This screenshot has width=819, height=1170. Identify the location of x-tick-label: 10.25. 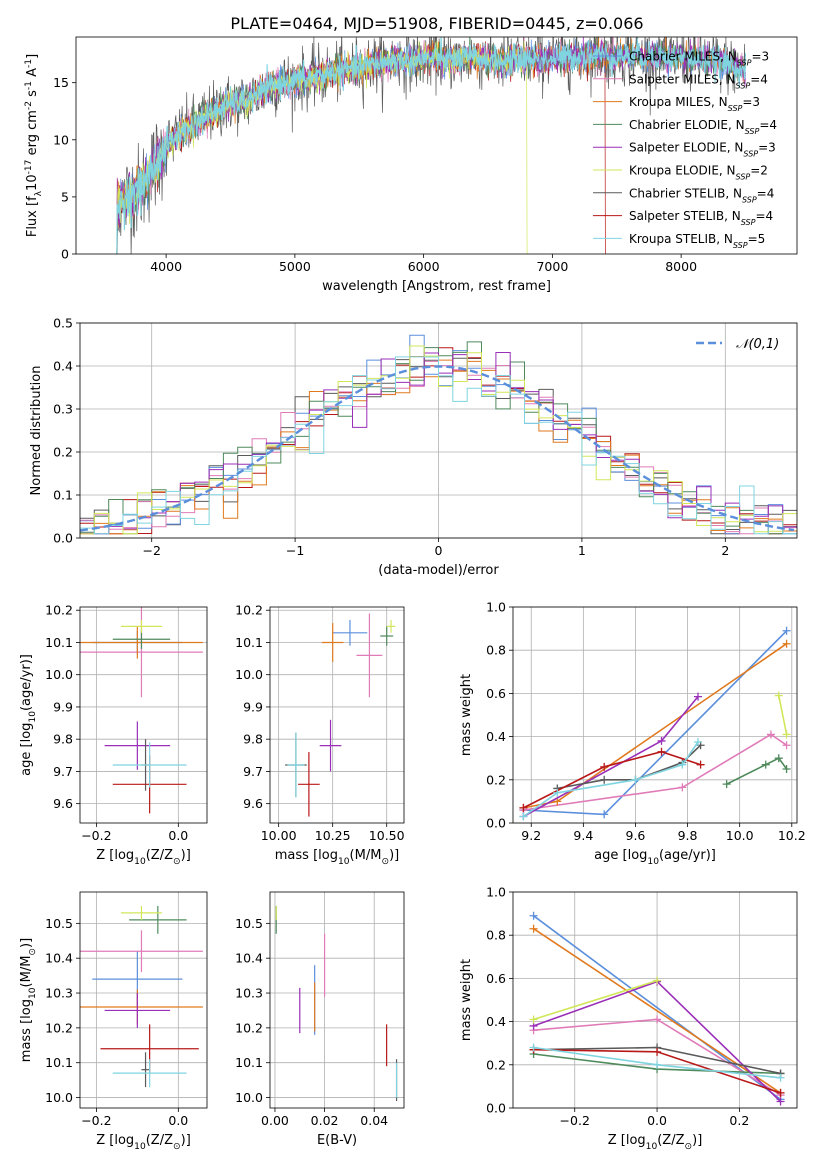
(333, 835).